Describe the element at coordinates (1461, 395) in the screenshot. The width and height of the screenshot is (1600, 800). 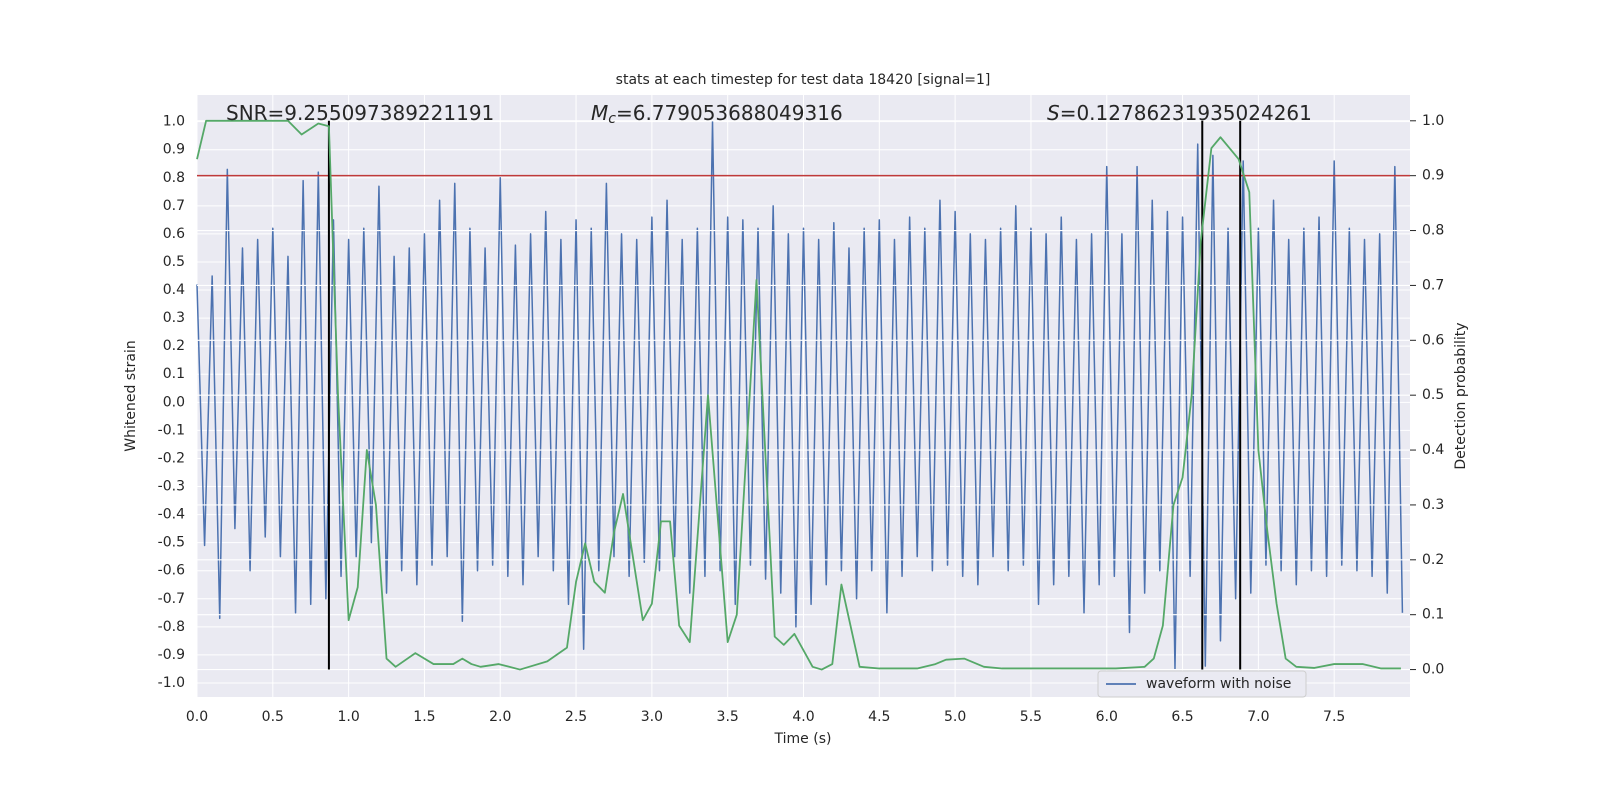
I see `y2-axis-label: Detection probability` at that location.